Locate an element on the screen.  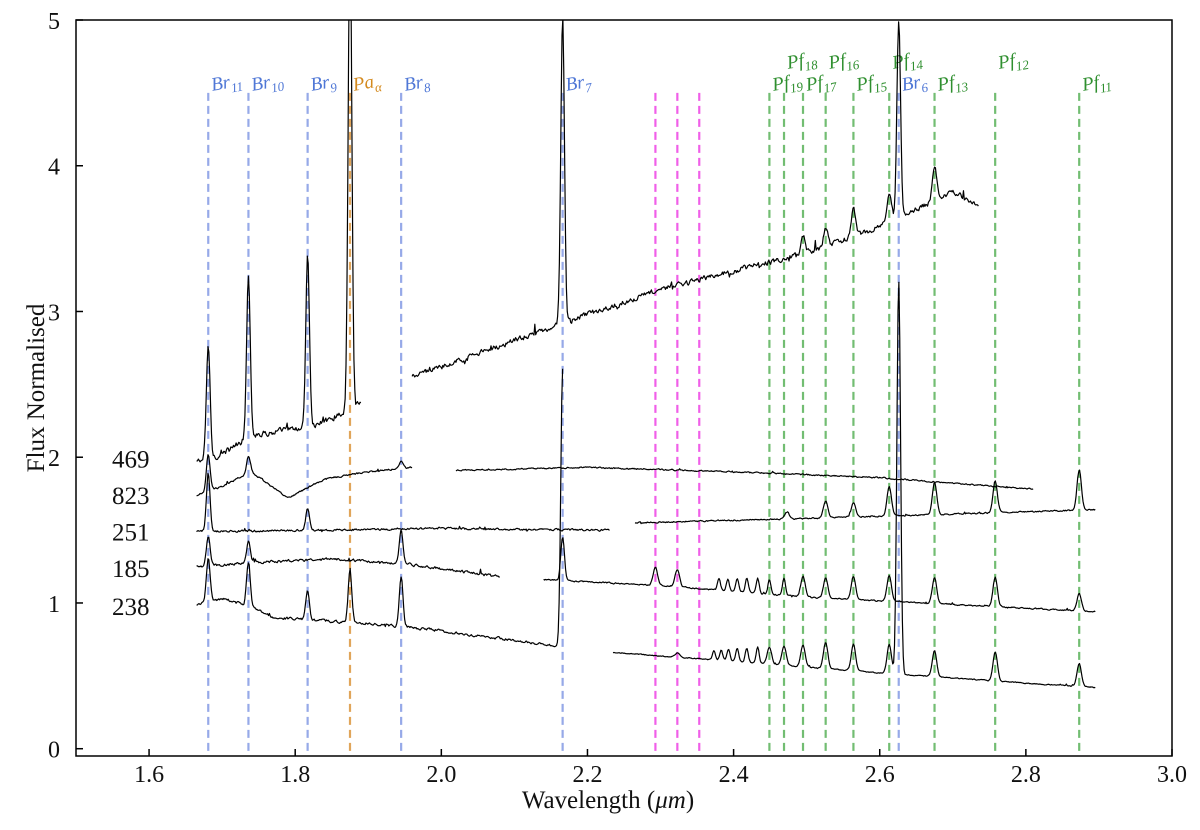
x-tick-label: 1.6 is located at coordinates (149, 775).